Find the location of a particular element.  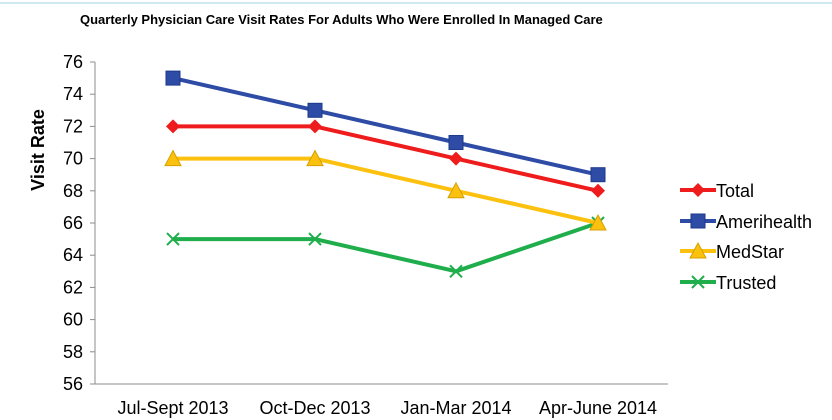

legend-item-total: Total is located at coordinates (717, 191).